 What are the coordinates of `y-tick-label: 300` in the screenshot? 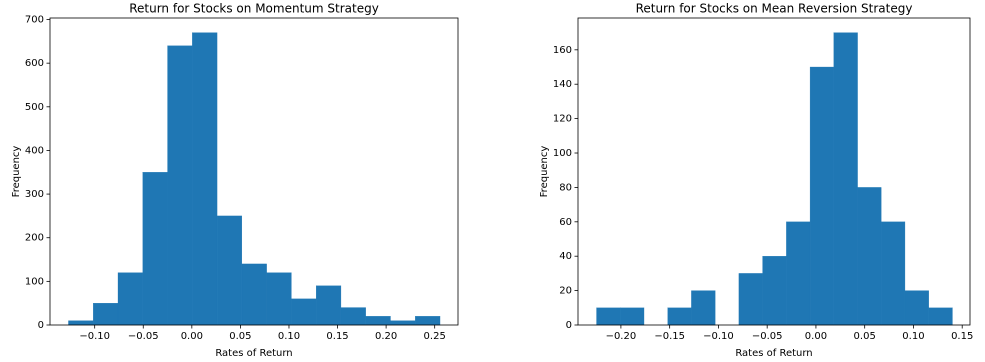 It's located at (34, 194).